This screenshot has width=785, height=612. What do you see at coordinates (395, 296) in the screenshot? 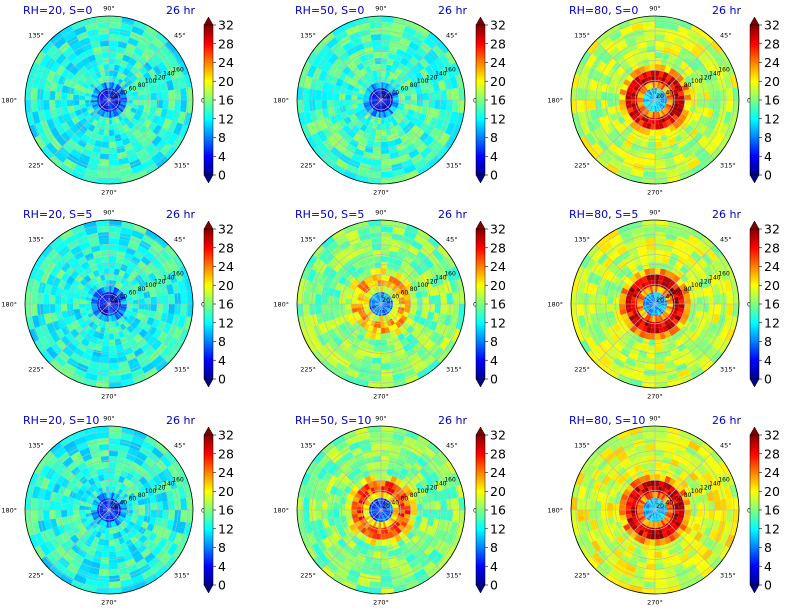
I see `radial-tick-label: 40` at bounding box center [395, 296].